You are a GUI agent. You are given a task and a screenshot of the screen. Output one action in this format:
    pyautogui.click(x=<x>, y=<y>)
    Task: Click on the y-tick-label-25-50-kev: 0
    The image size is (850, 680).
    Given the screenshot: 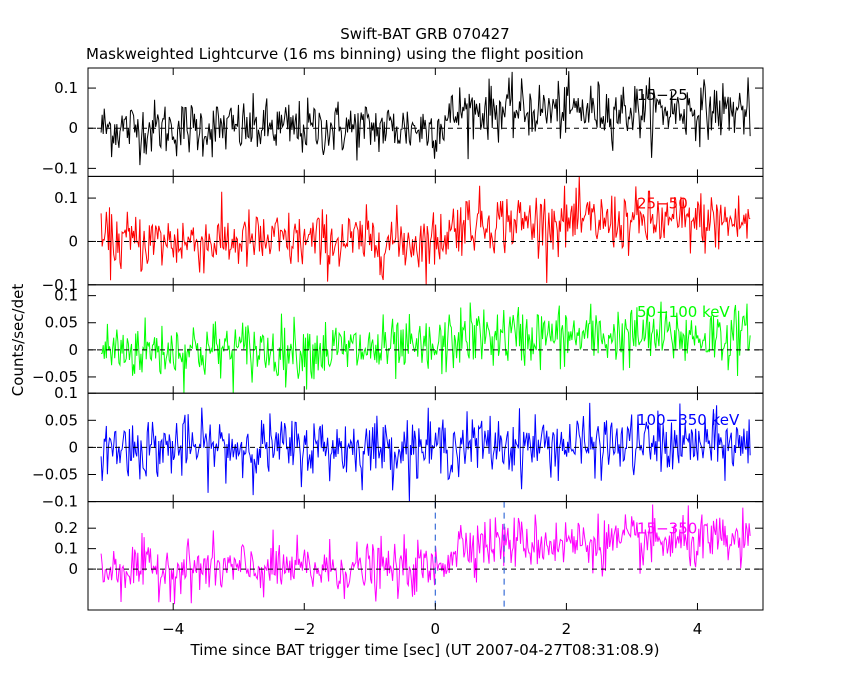 What is the action you would take?
    pyautogui.click(x=73, y=241)
    